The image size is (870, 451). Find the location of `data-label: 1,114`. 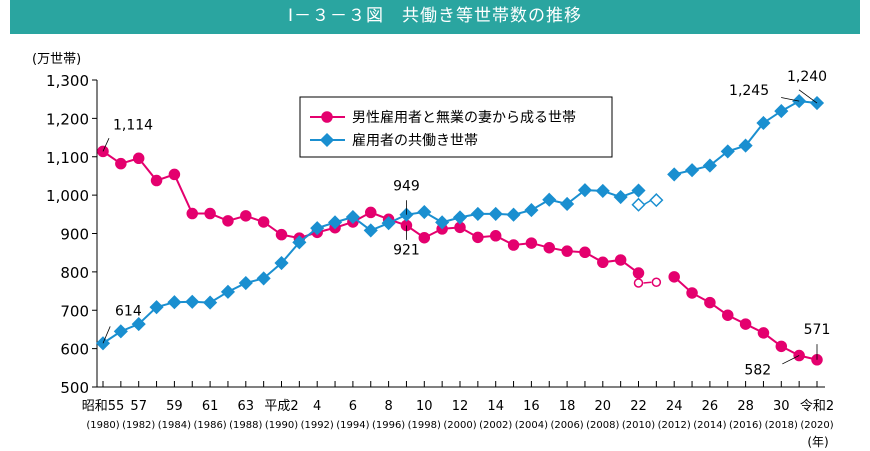

data-label: 1,114 is located at coordinates (133, 125).